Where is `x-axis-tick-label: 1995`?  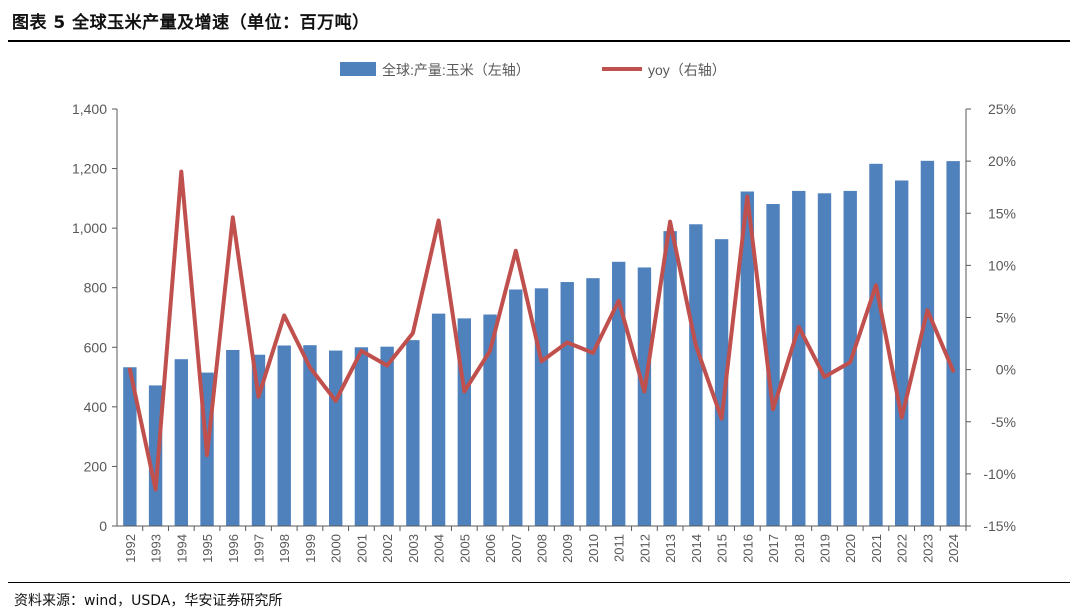
x-axis-tick-label: 1995 is located at coordinates (207, 548).